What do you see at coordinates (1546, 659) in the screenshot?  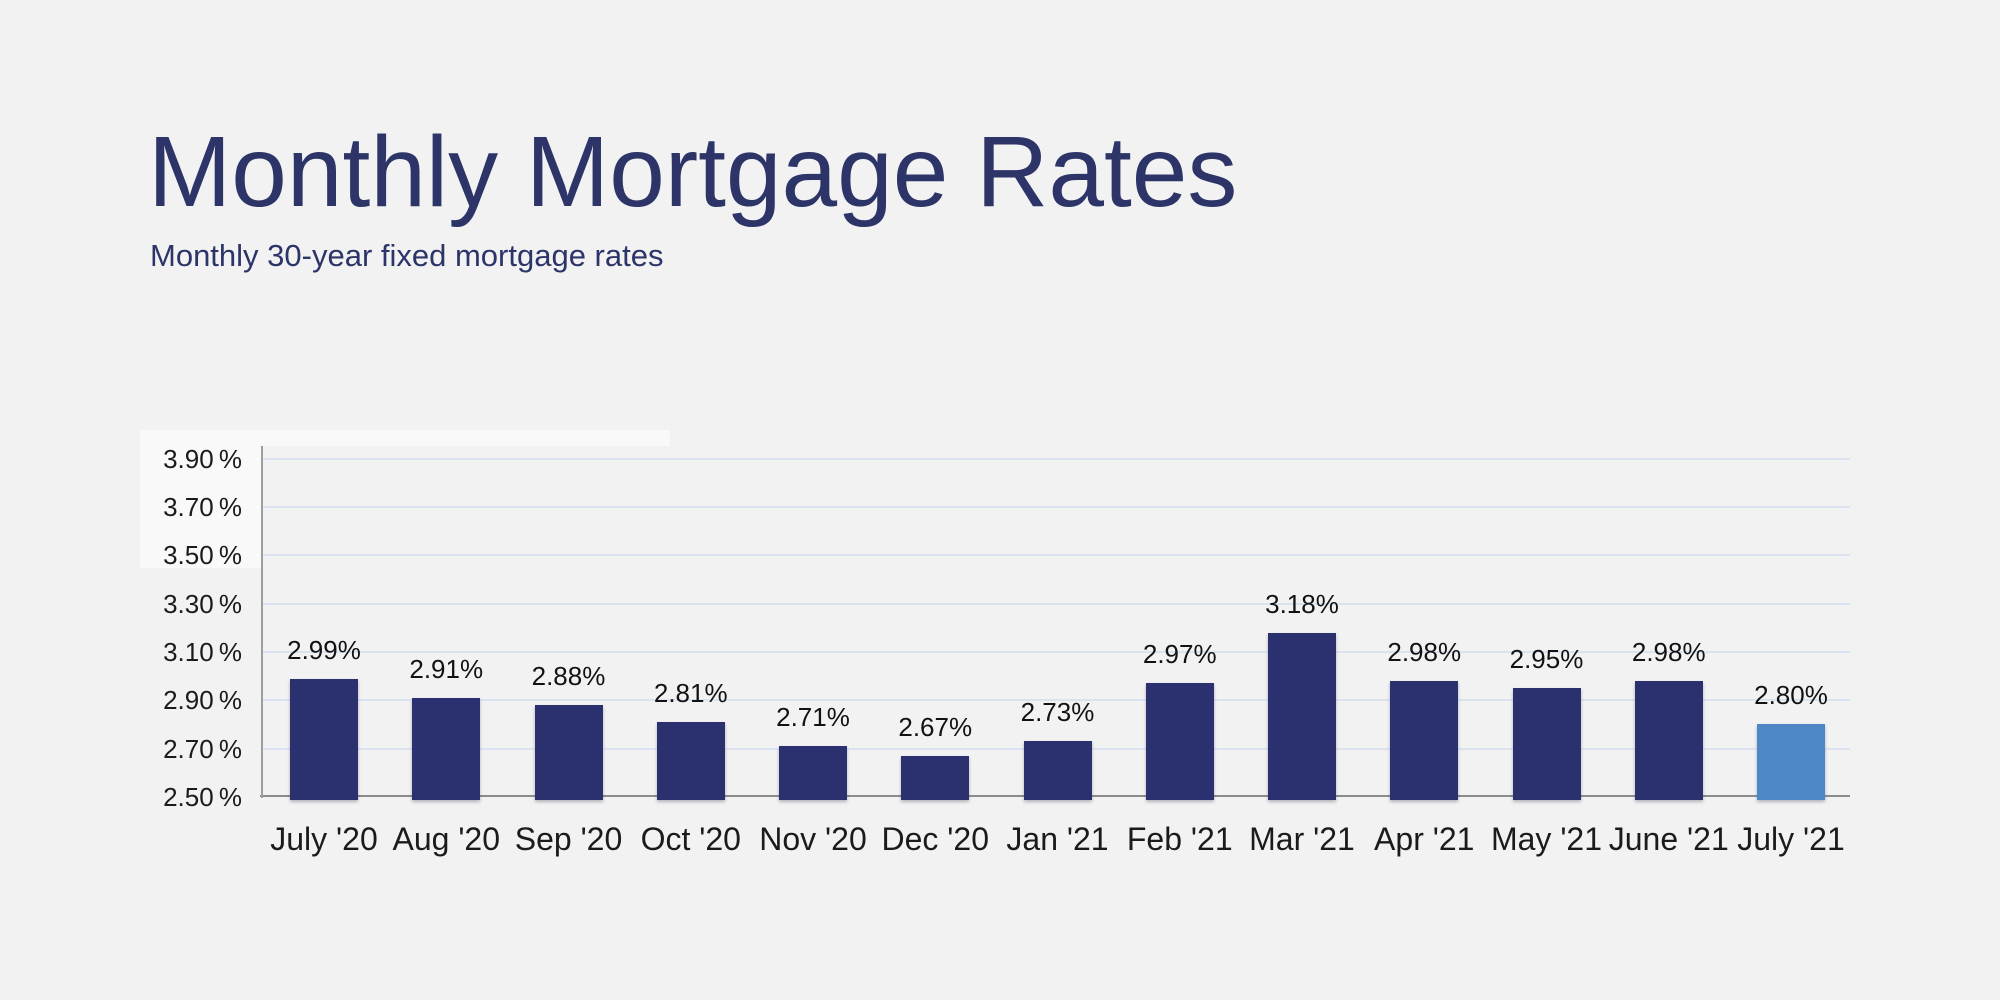 I see `bar-value-label: 2.95%` at bounding box center [1546, 659].